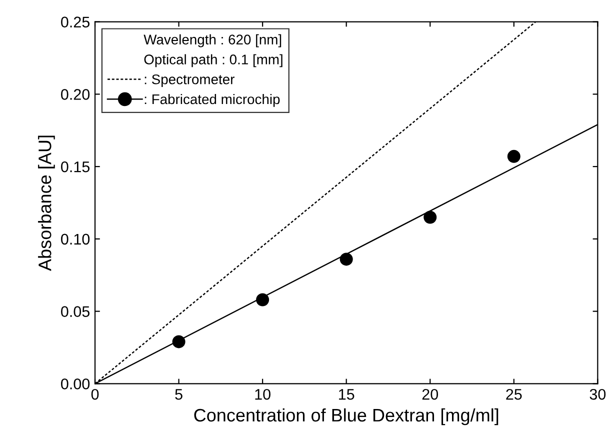  What do you see at coordinates (75, 22) in the screenshot?
I see `y-tick-label: 0.25` at bounding box center [75, 22].